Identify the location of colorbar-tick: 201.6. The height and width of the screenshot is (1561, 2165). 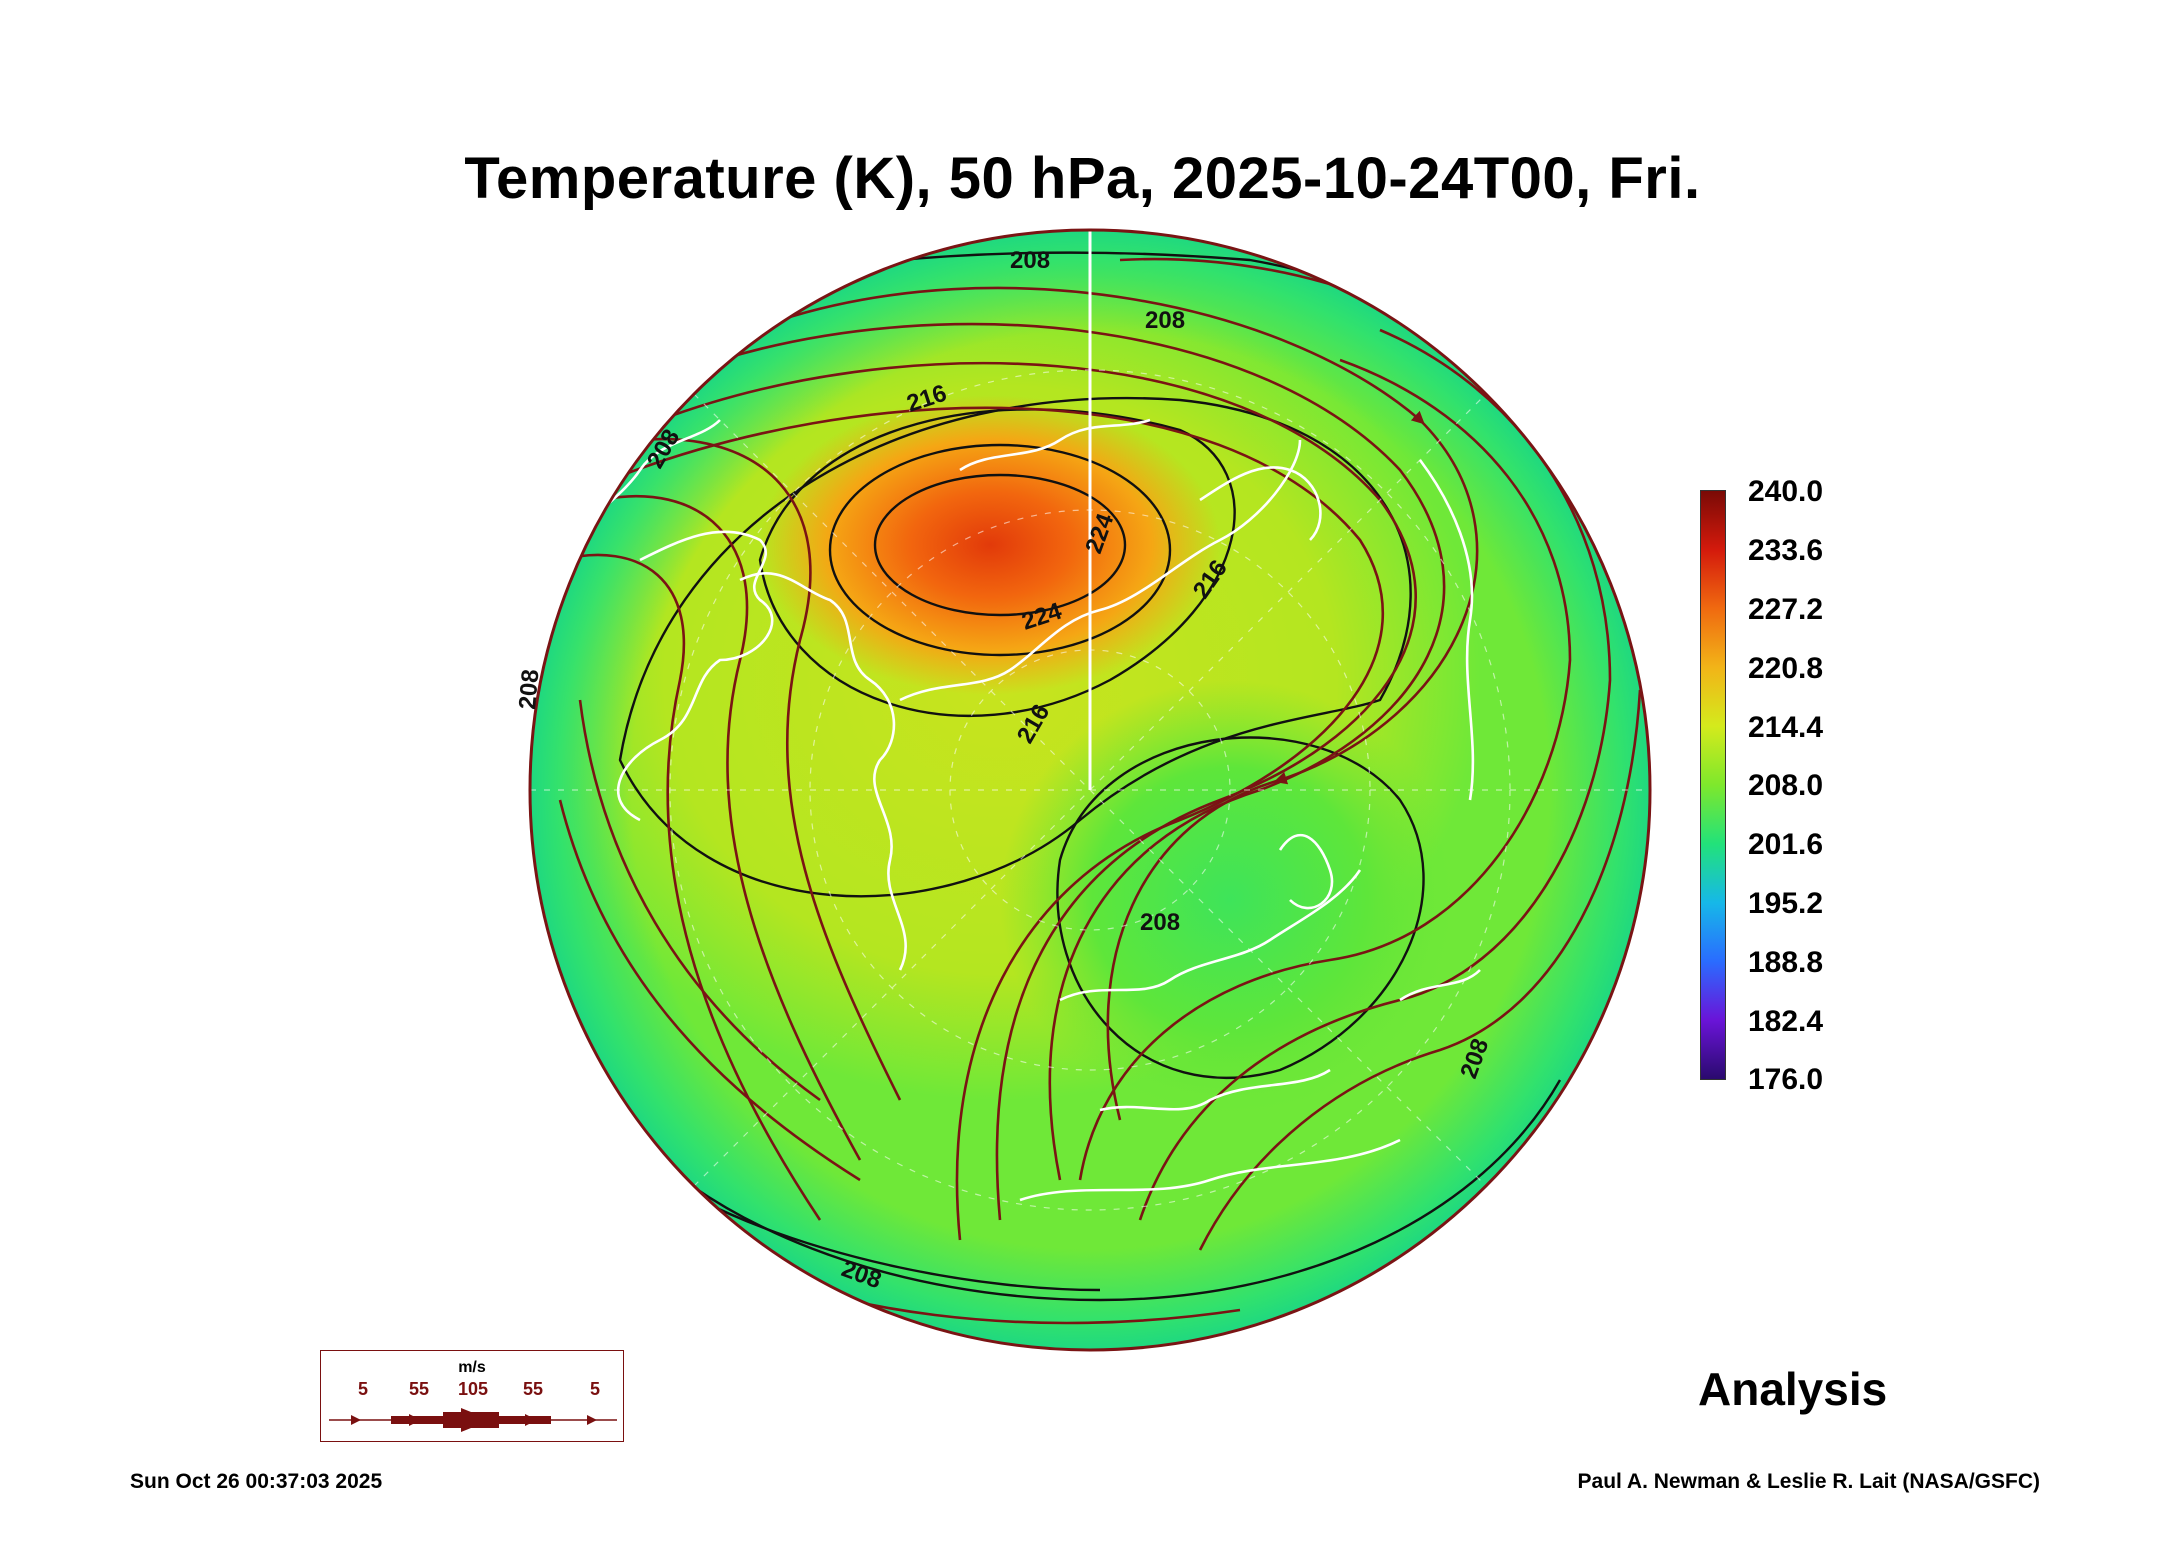
(1786, 844).